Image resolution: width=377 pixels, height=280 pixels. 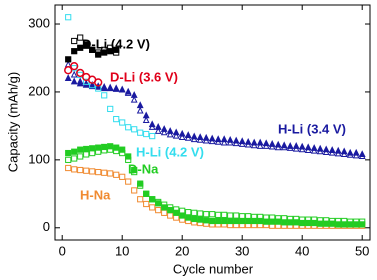 I want to click on x-tick-label: 40, so click(x=302, y=250).